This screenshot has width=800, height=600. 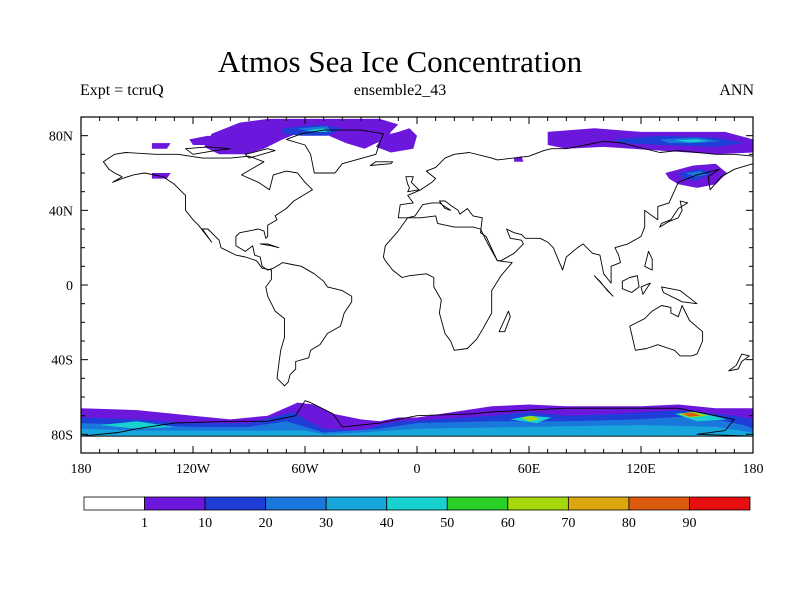 I want to click on lat-tick-label: 80S, so click(x=62, y=435).